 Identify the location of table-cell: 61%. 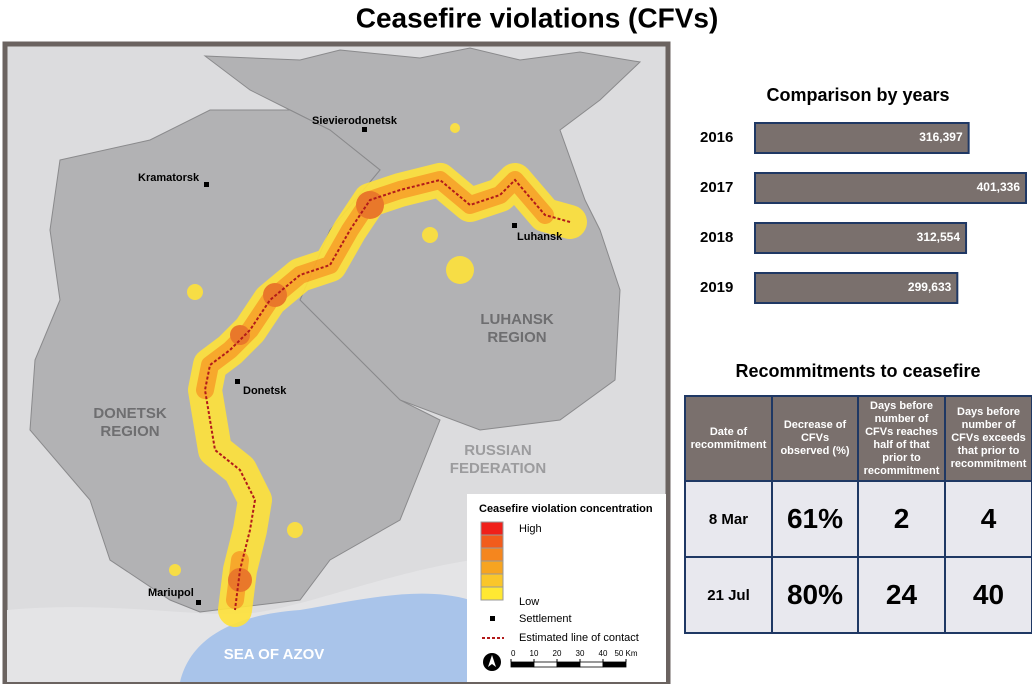
(815, 519).